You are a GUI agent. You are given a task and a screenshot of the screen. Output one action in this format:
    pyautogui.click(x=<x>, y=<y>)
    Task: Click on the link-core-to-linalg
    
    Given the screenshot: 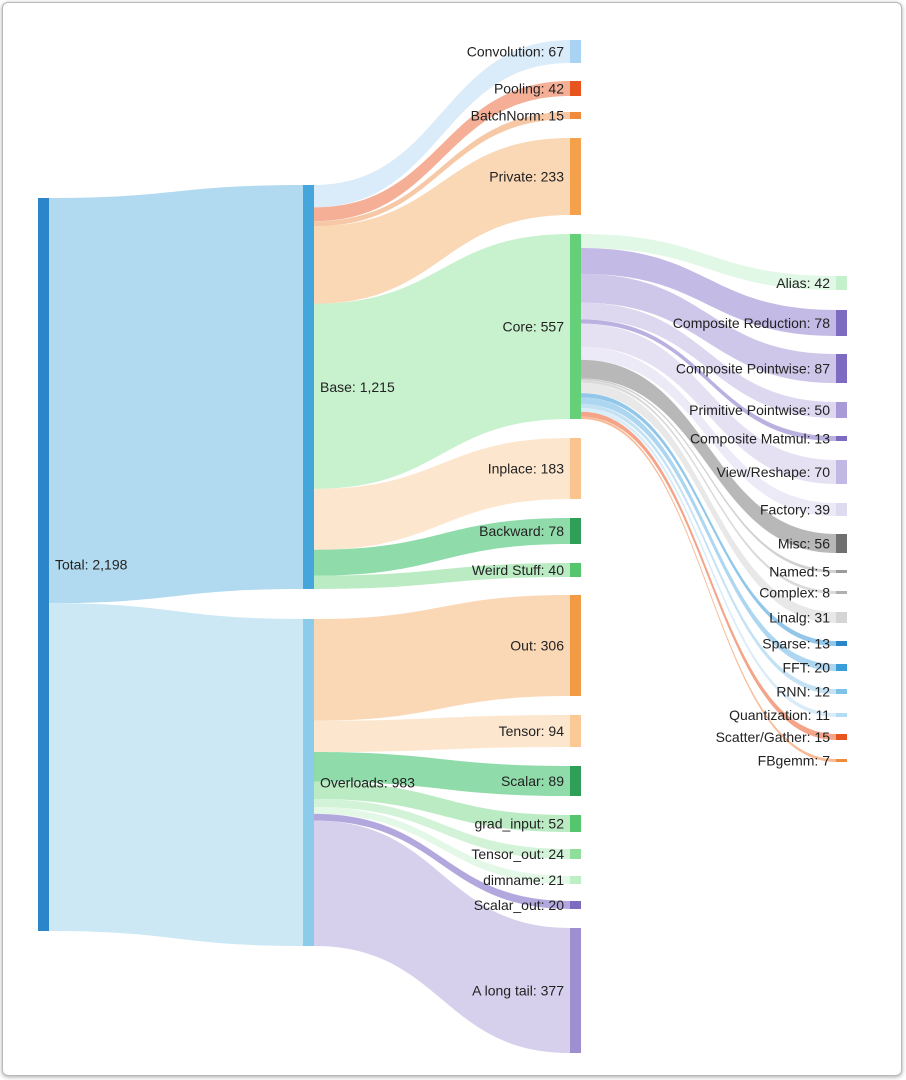 What is the action you would take?
    pyautogui.click(x=708, y=502)
    